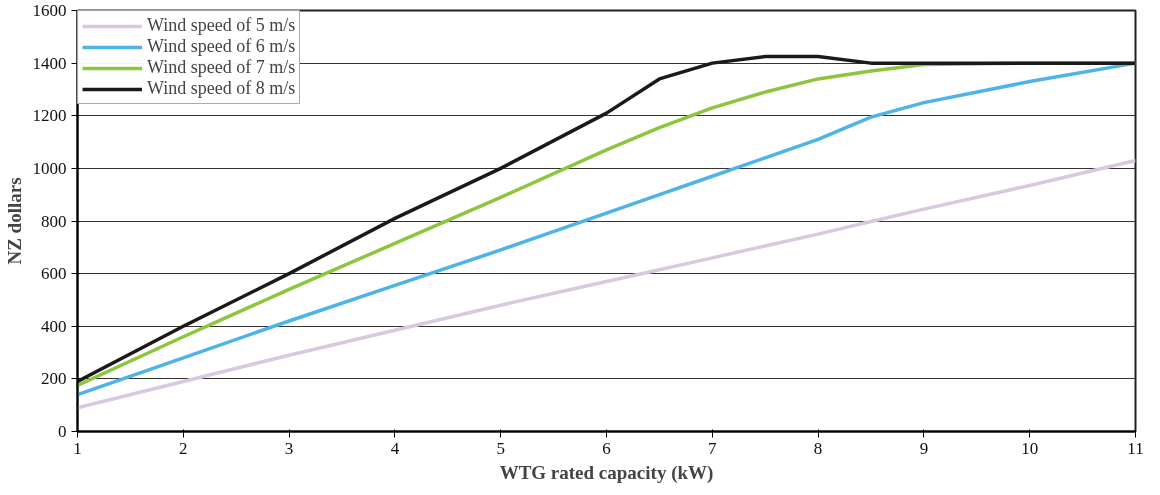 Image resolution: width=1160 pixels, height=495 pixels. I want to click on x-tick-label: 6, so click(606, 448).